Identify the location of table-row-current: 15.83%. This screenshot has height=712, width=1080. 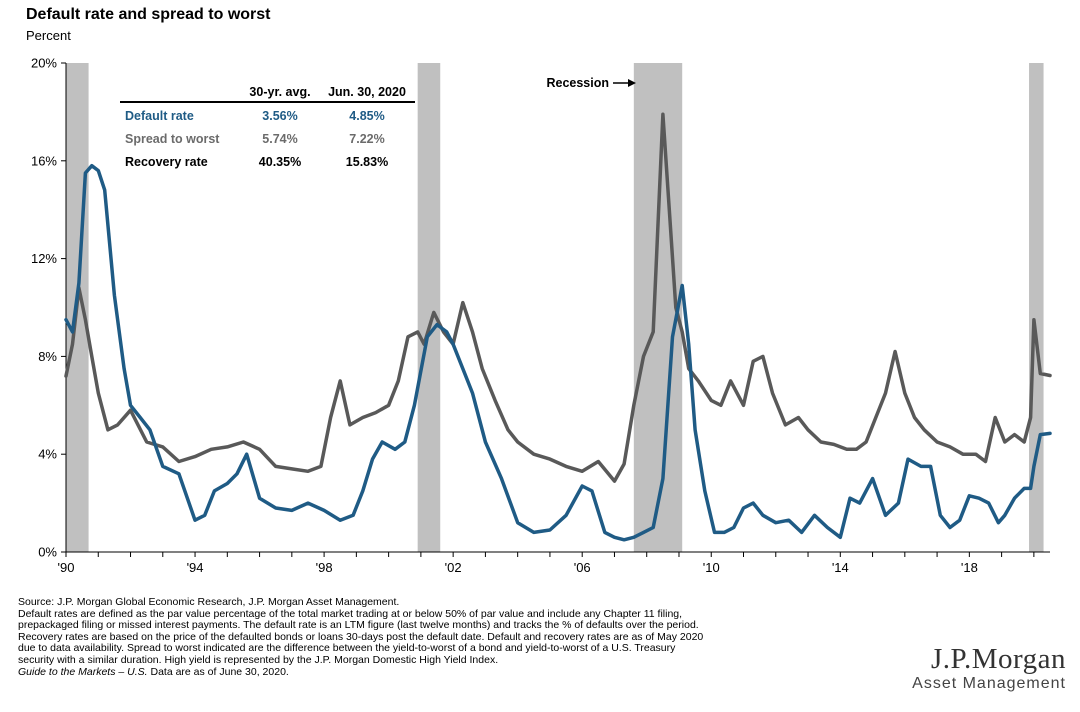
(367, 162).